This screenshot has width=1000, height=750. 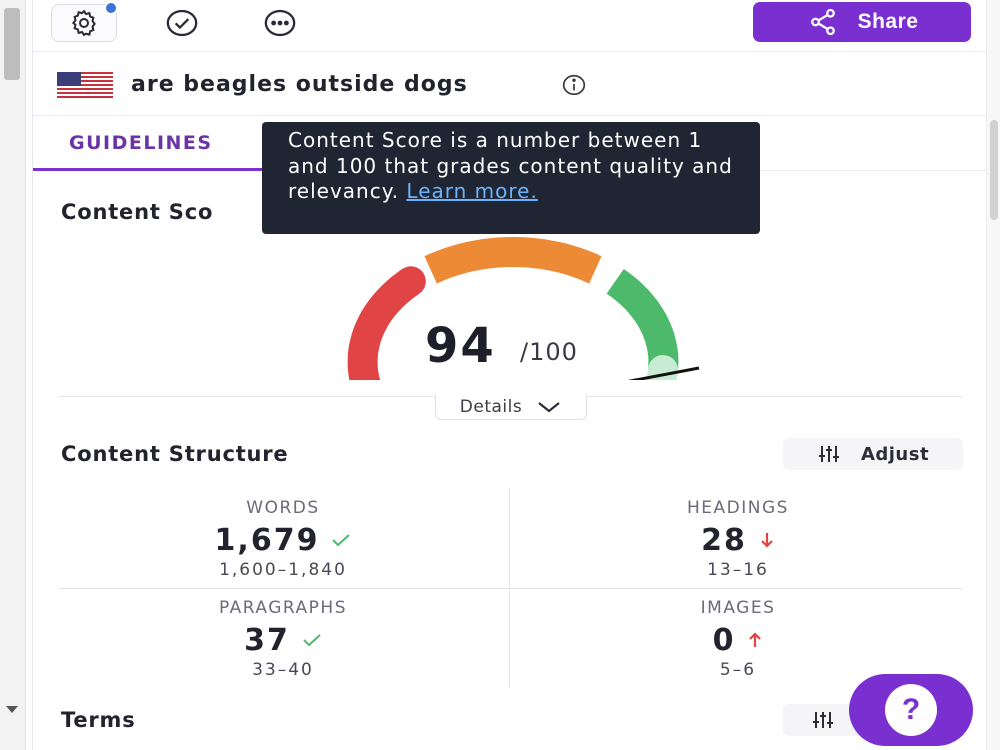 I want to click on share-icon, so click(x=822, y=22).